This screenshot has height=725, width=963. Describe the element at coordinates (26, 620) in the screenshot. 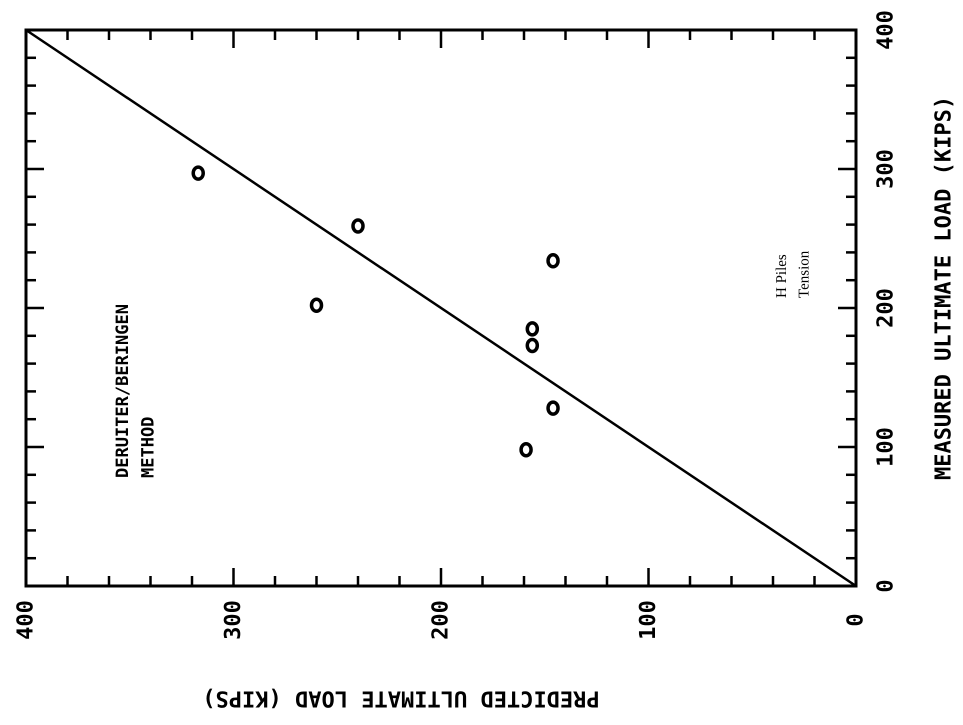

I see `x-tick-label: 400` at that location.